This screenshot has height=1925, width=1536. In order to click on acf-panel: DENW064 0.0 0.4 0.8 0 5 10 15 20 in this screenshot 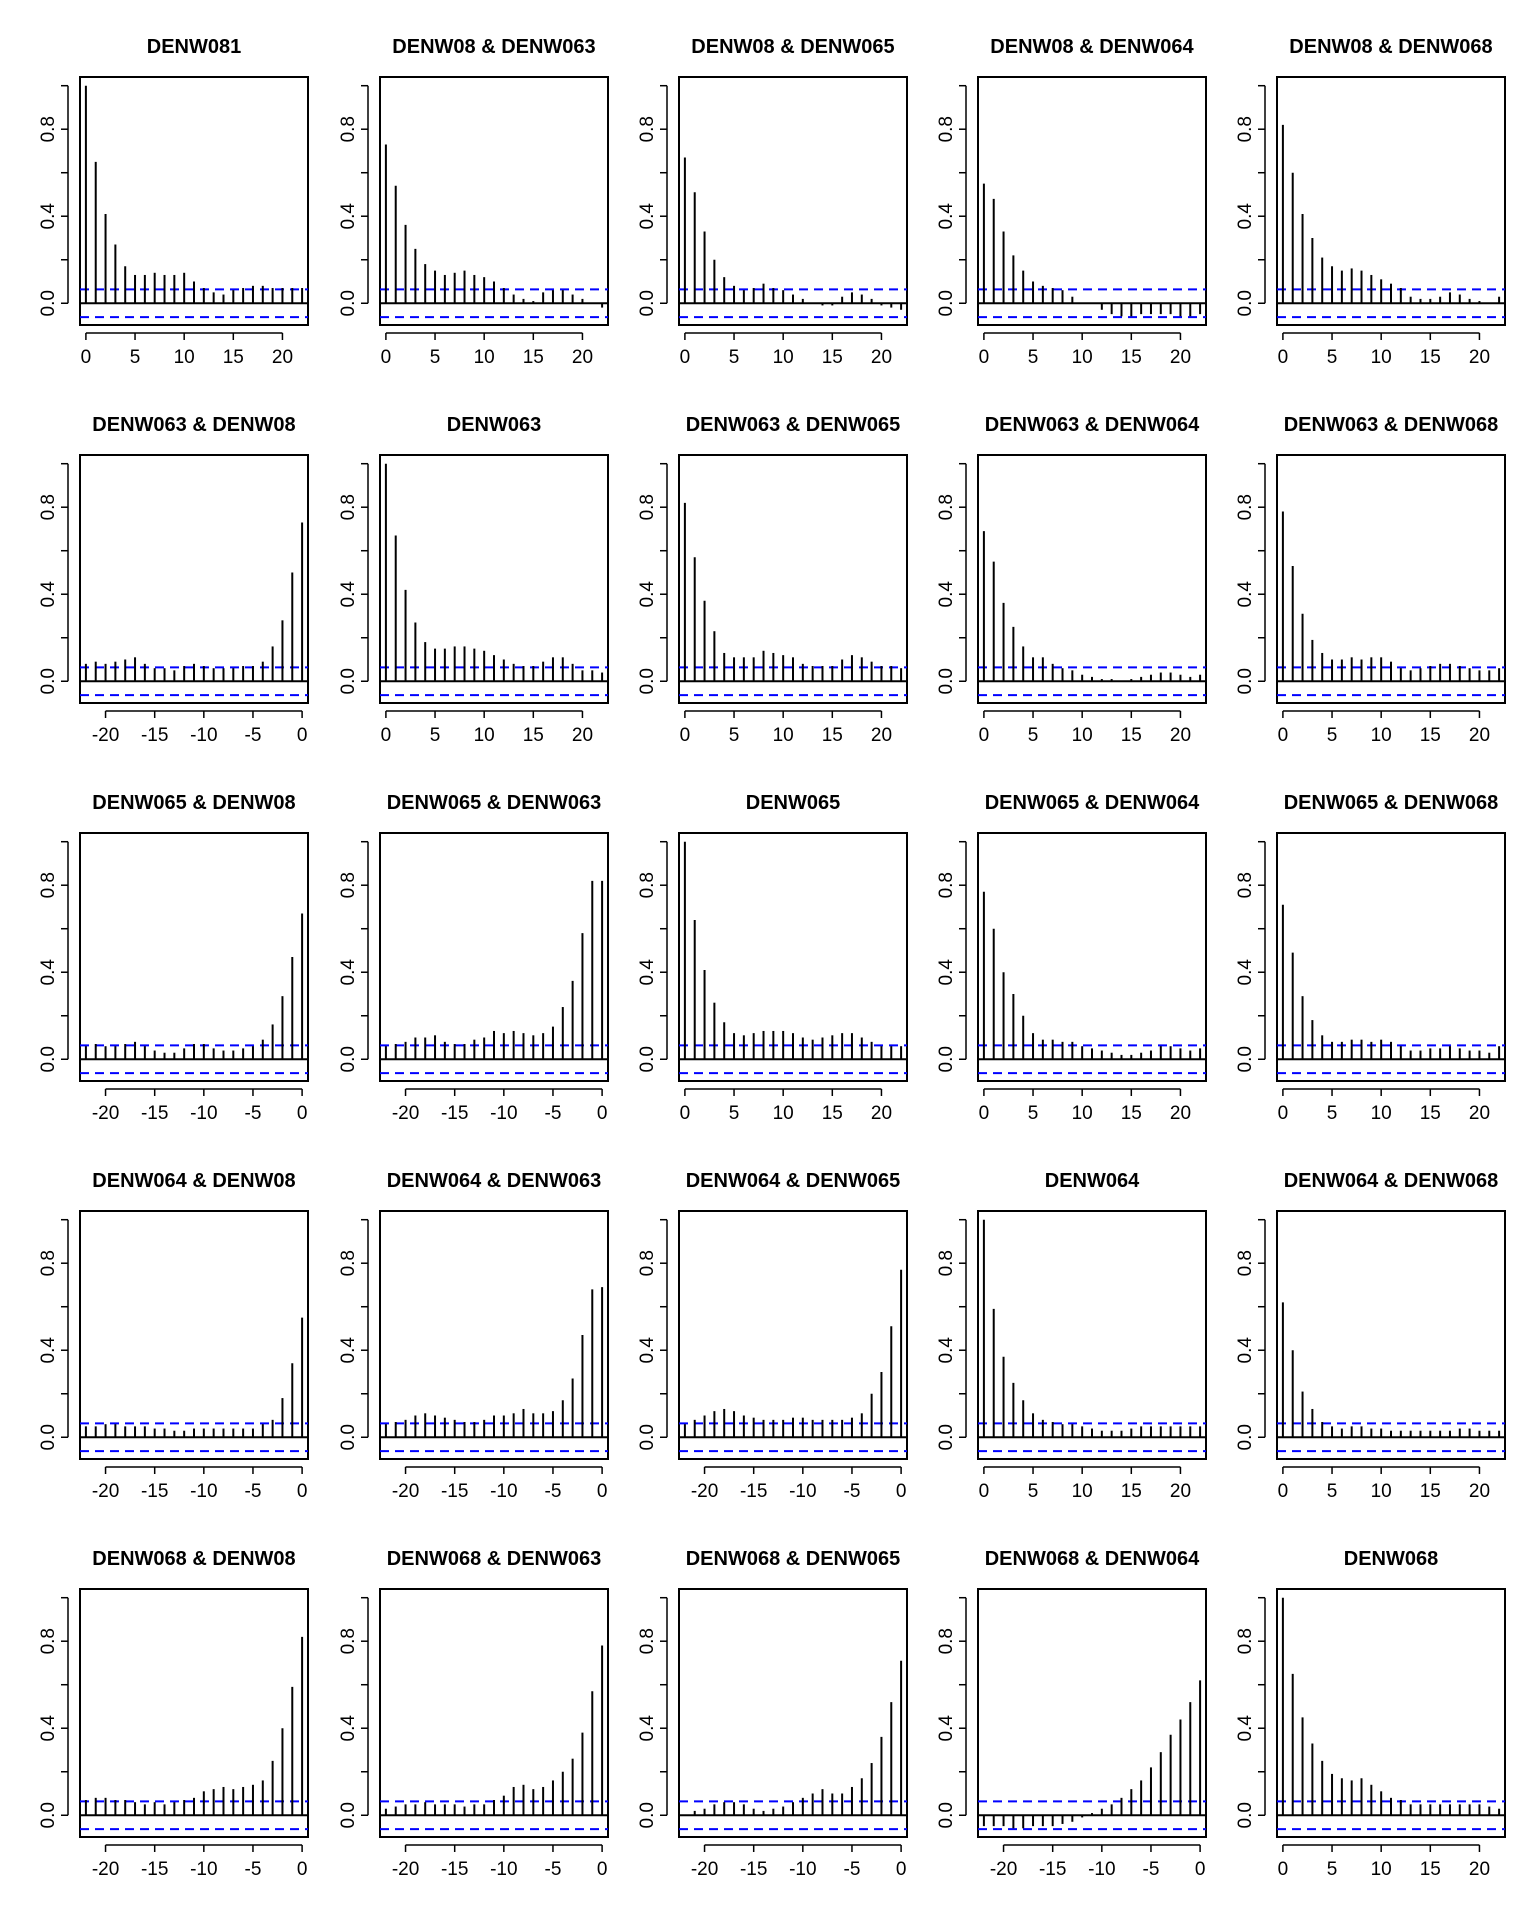, I will do `click(1071, 1336)`.